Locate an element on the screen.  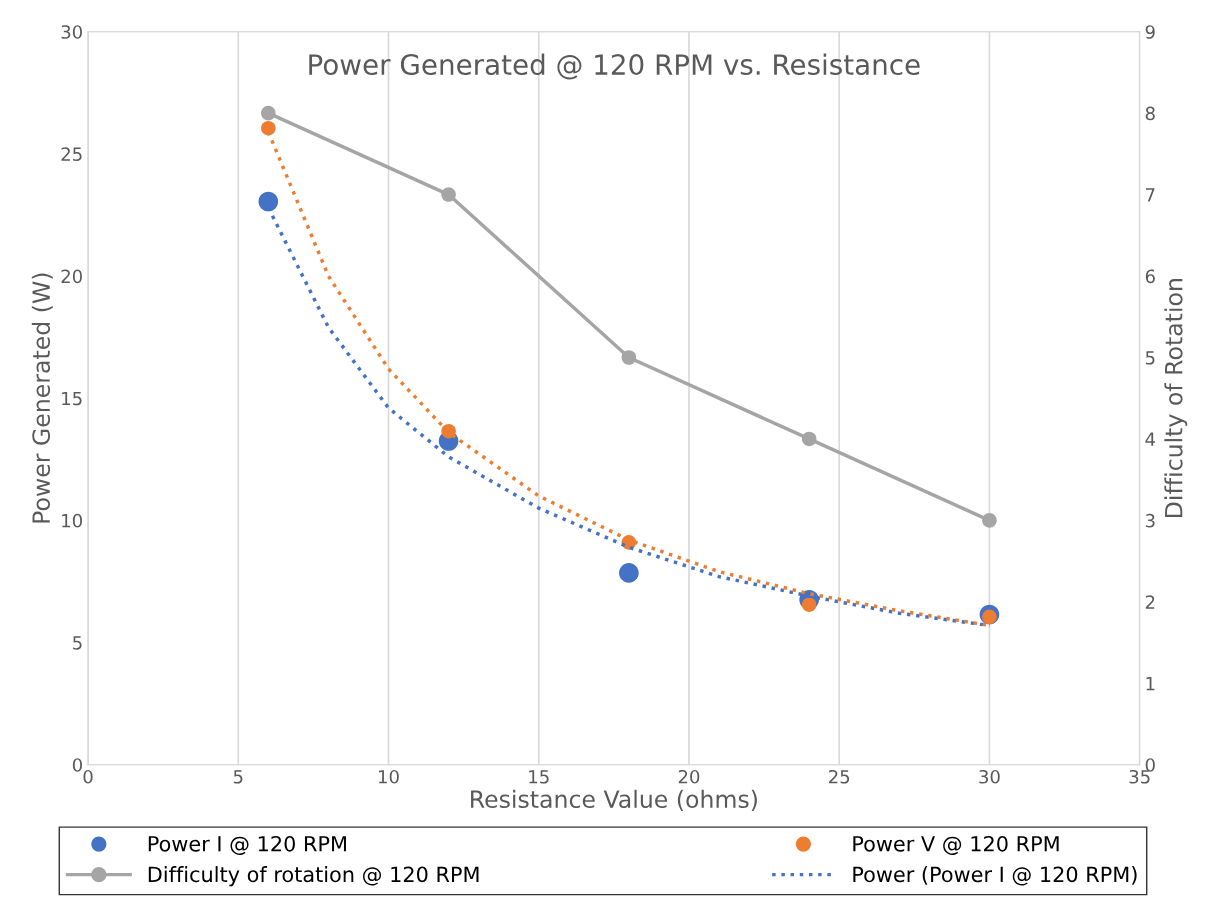
text: Power Generated @ 120 RPM vs. Resistance is located at coordinates (614, 66).